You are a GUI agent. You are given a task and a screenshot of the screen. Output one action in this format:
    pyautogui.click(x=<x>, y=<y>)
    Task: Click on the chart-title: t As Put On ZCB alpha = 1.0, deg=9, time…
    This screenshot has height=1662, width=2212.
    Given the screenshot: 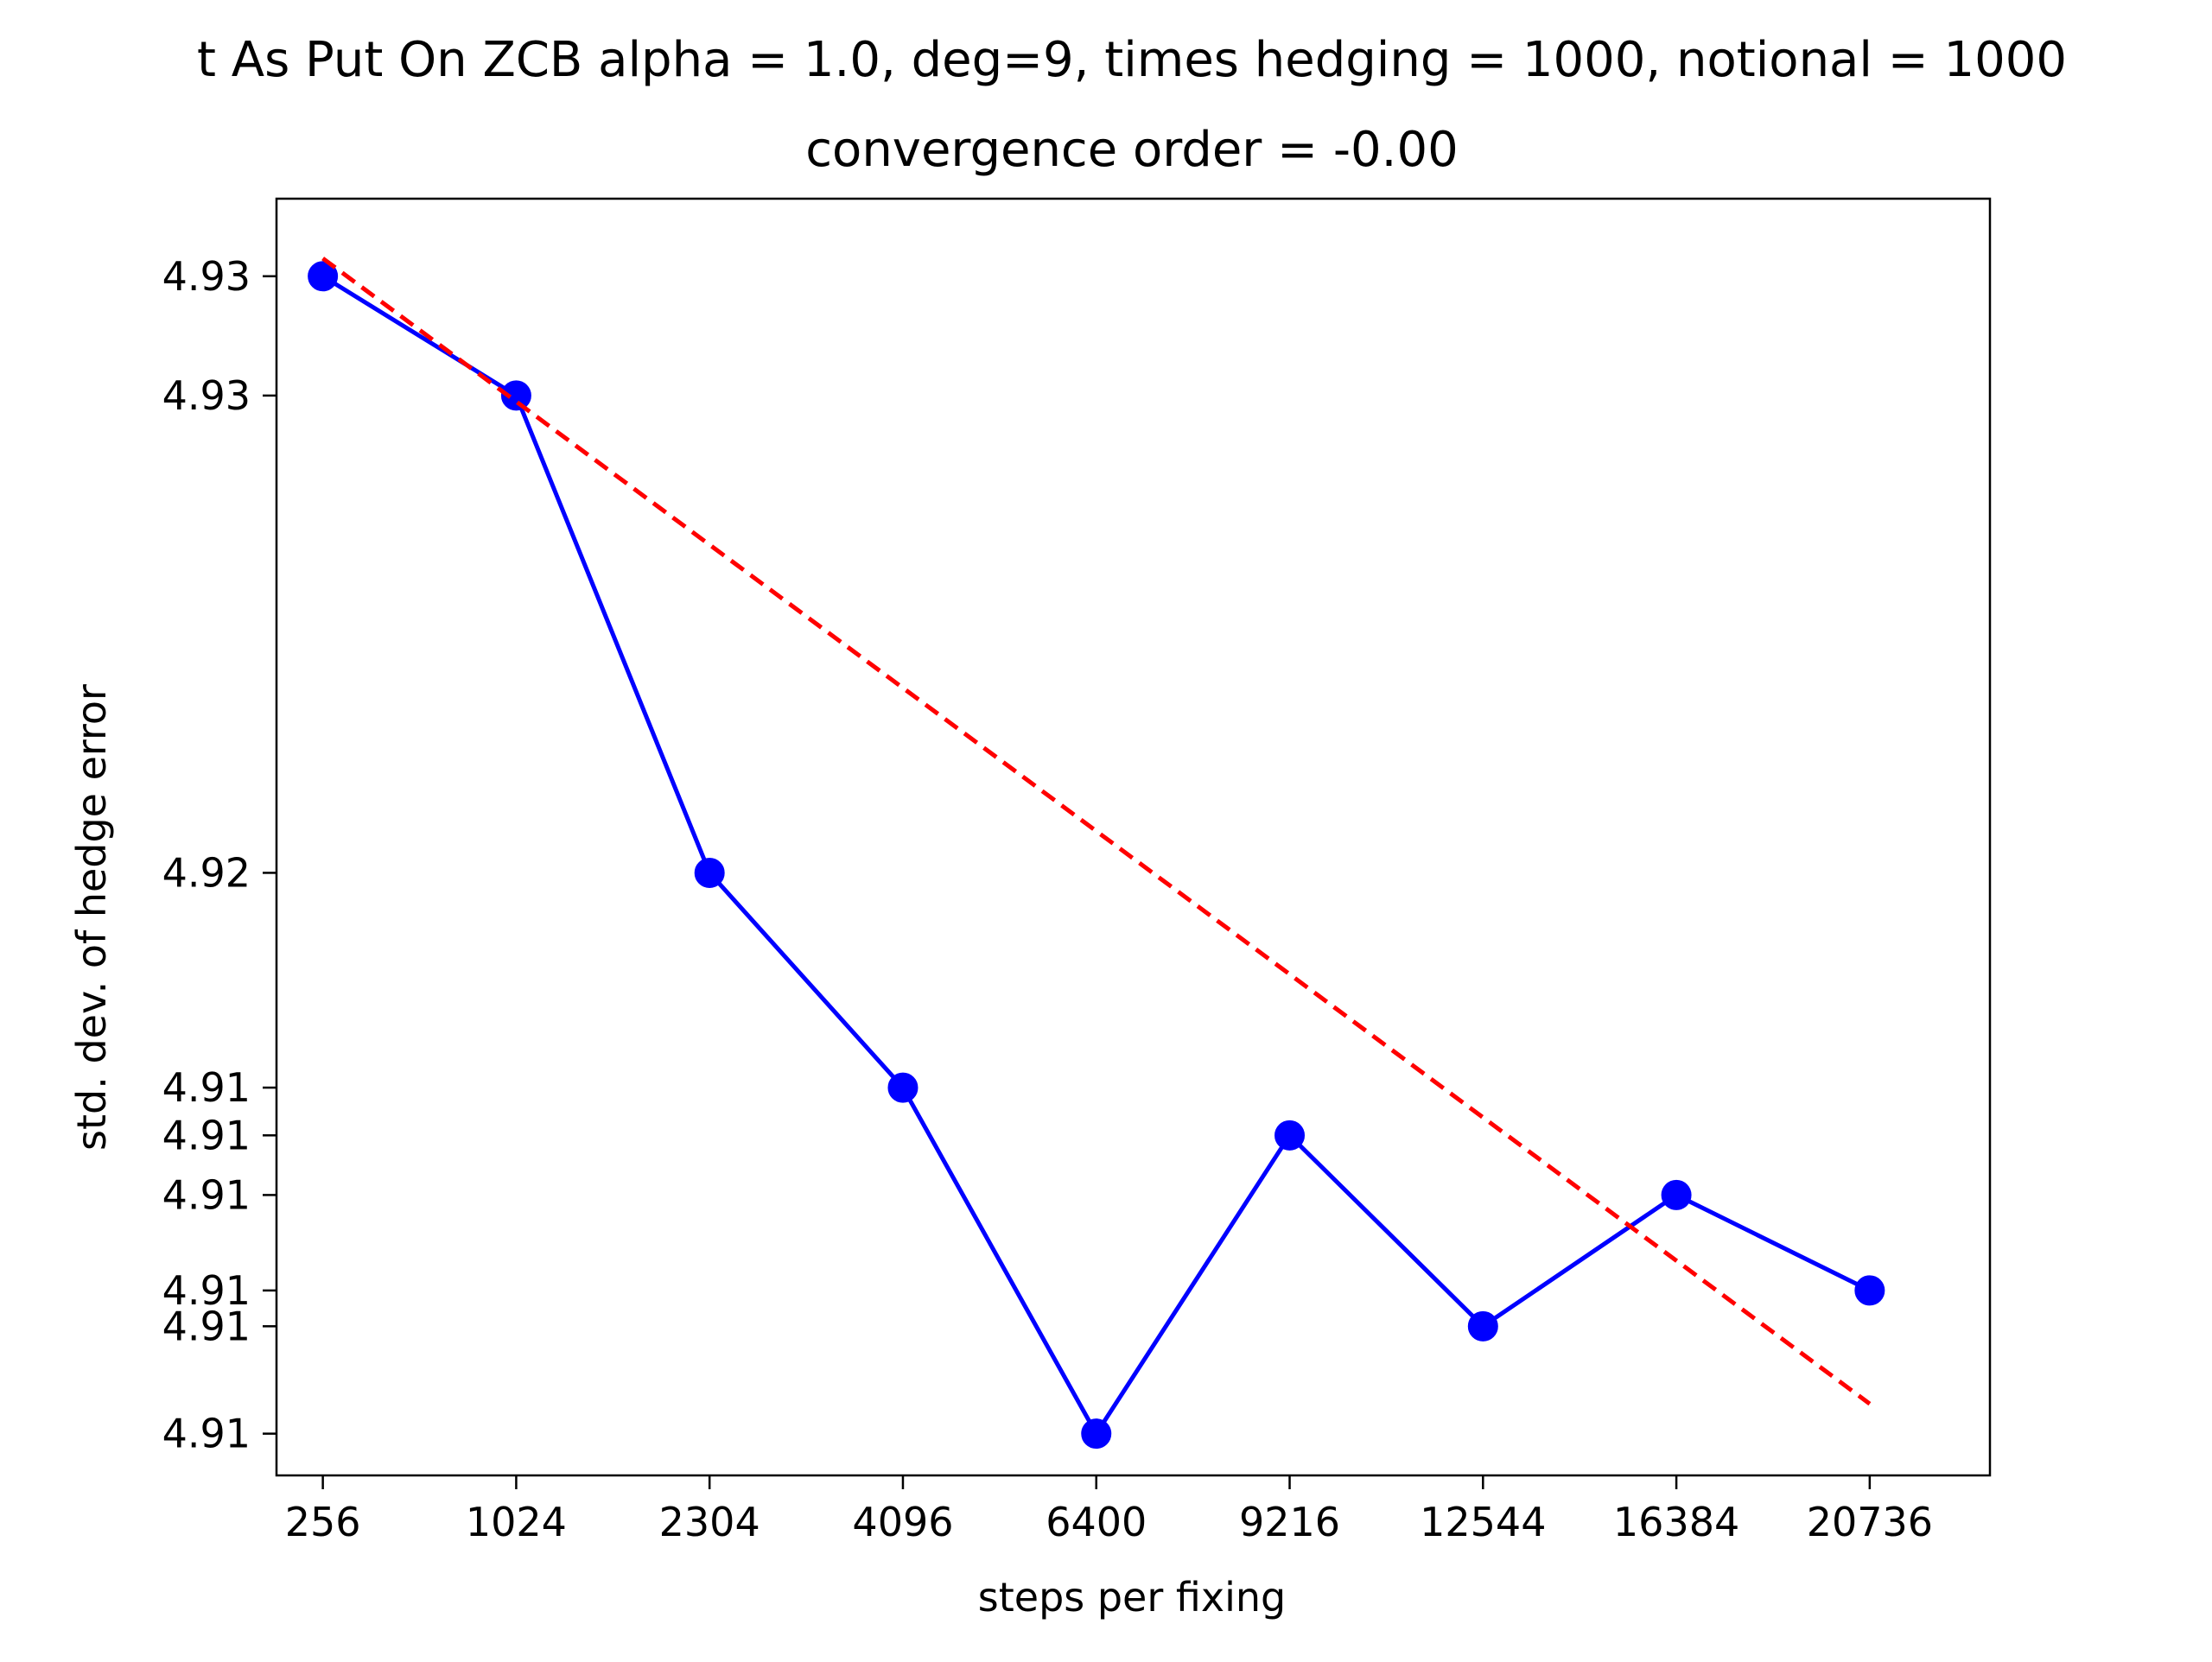 What is the action you would take?
    pyautogui.click(x=1132, y=60)
    